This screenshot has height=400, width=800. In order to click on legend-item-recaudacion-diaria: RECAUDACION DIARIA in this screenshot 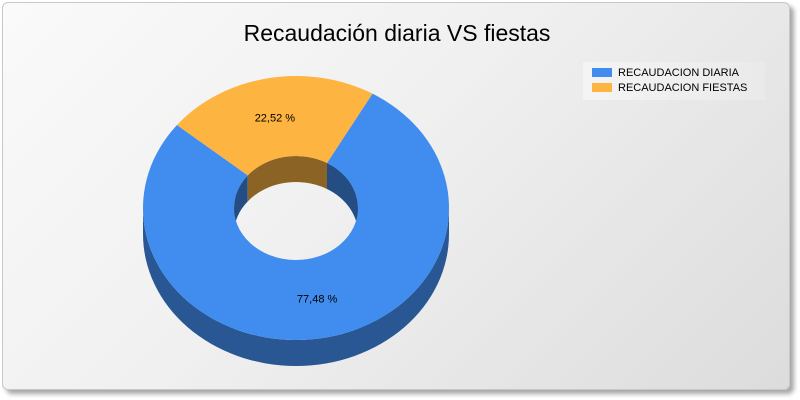, I will do `click(665, 72)`.